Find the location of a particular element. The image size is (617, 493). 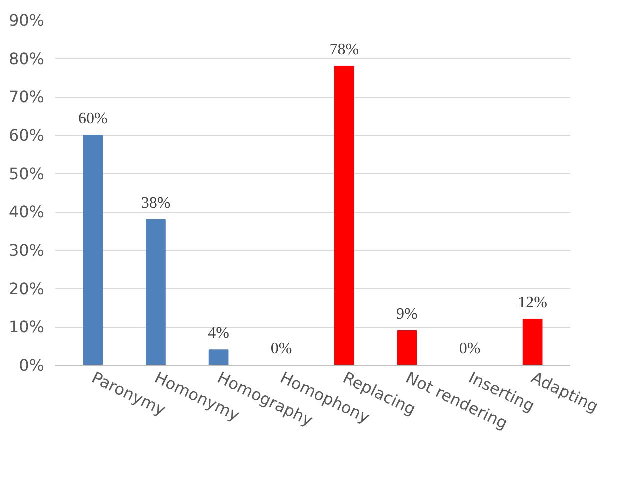

y-tick-label: 30% is located at coordinates (26, 250).